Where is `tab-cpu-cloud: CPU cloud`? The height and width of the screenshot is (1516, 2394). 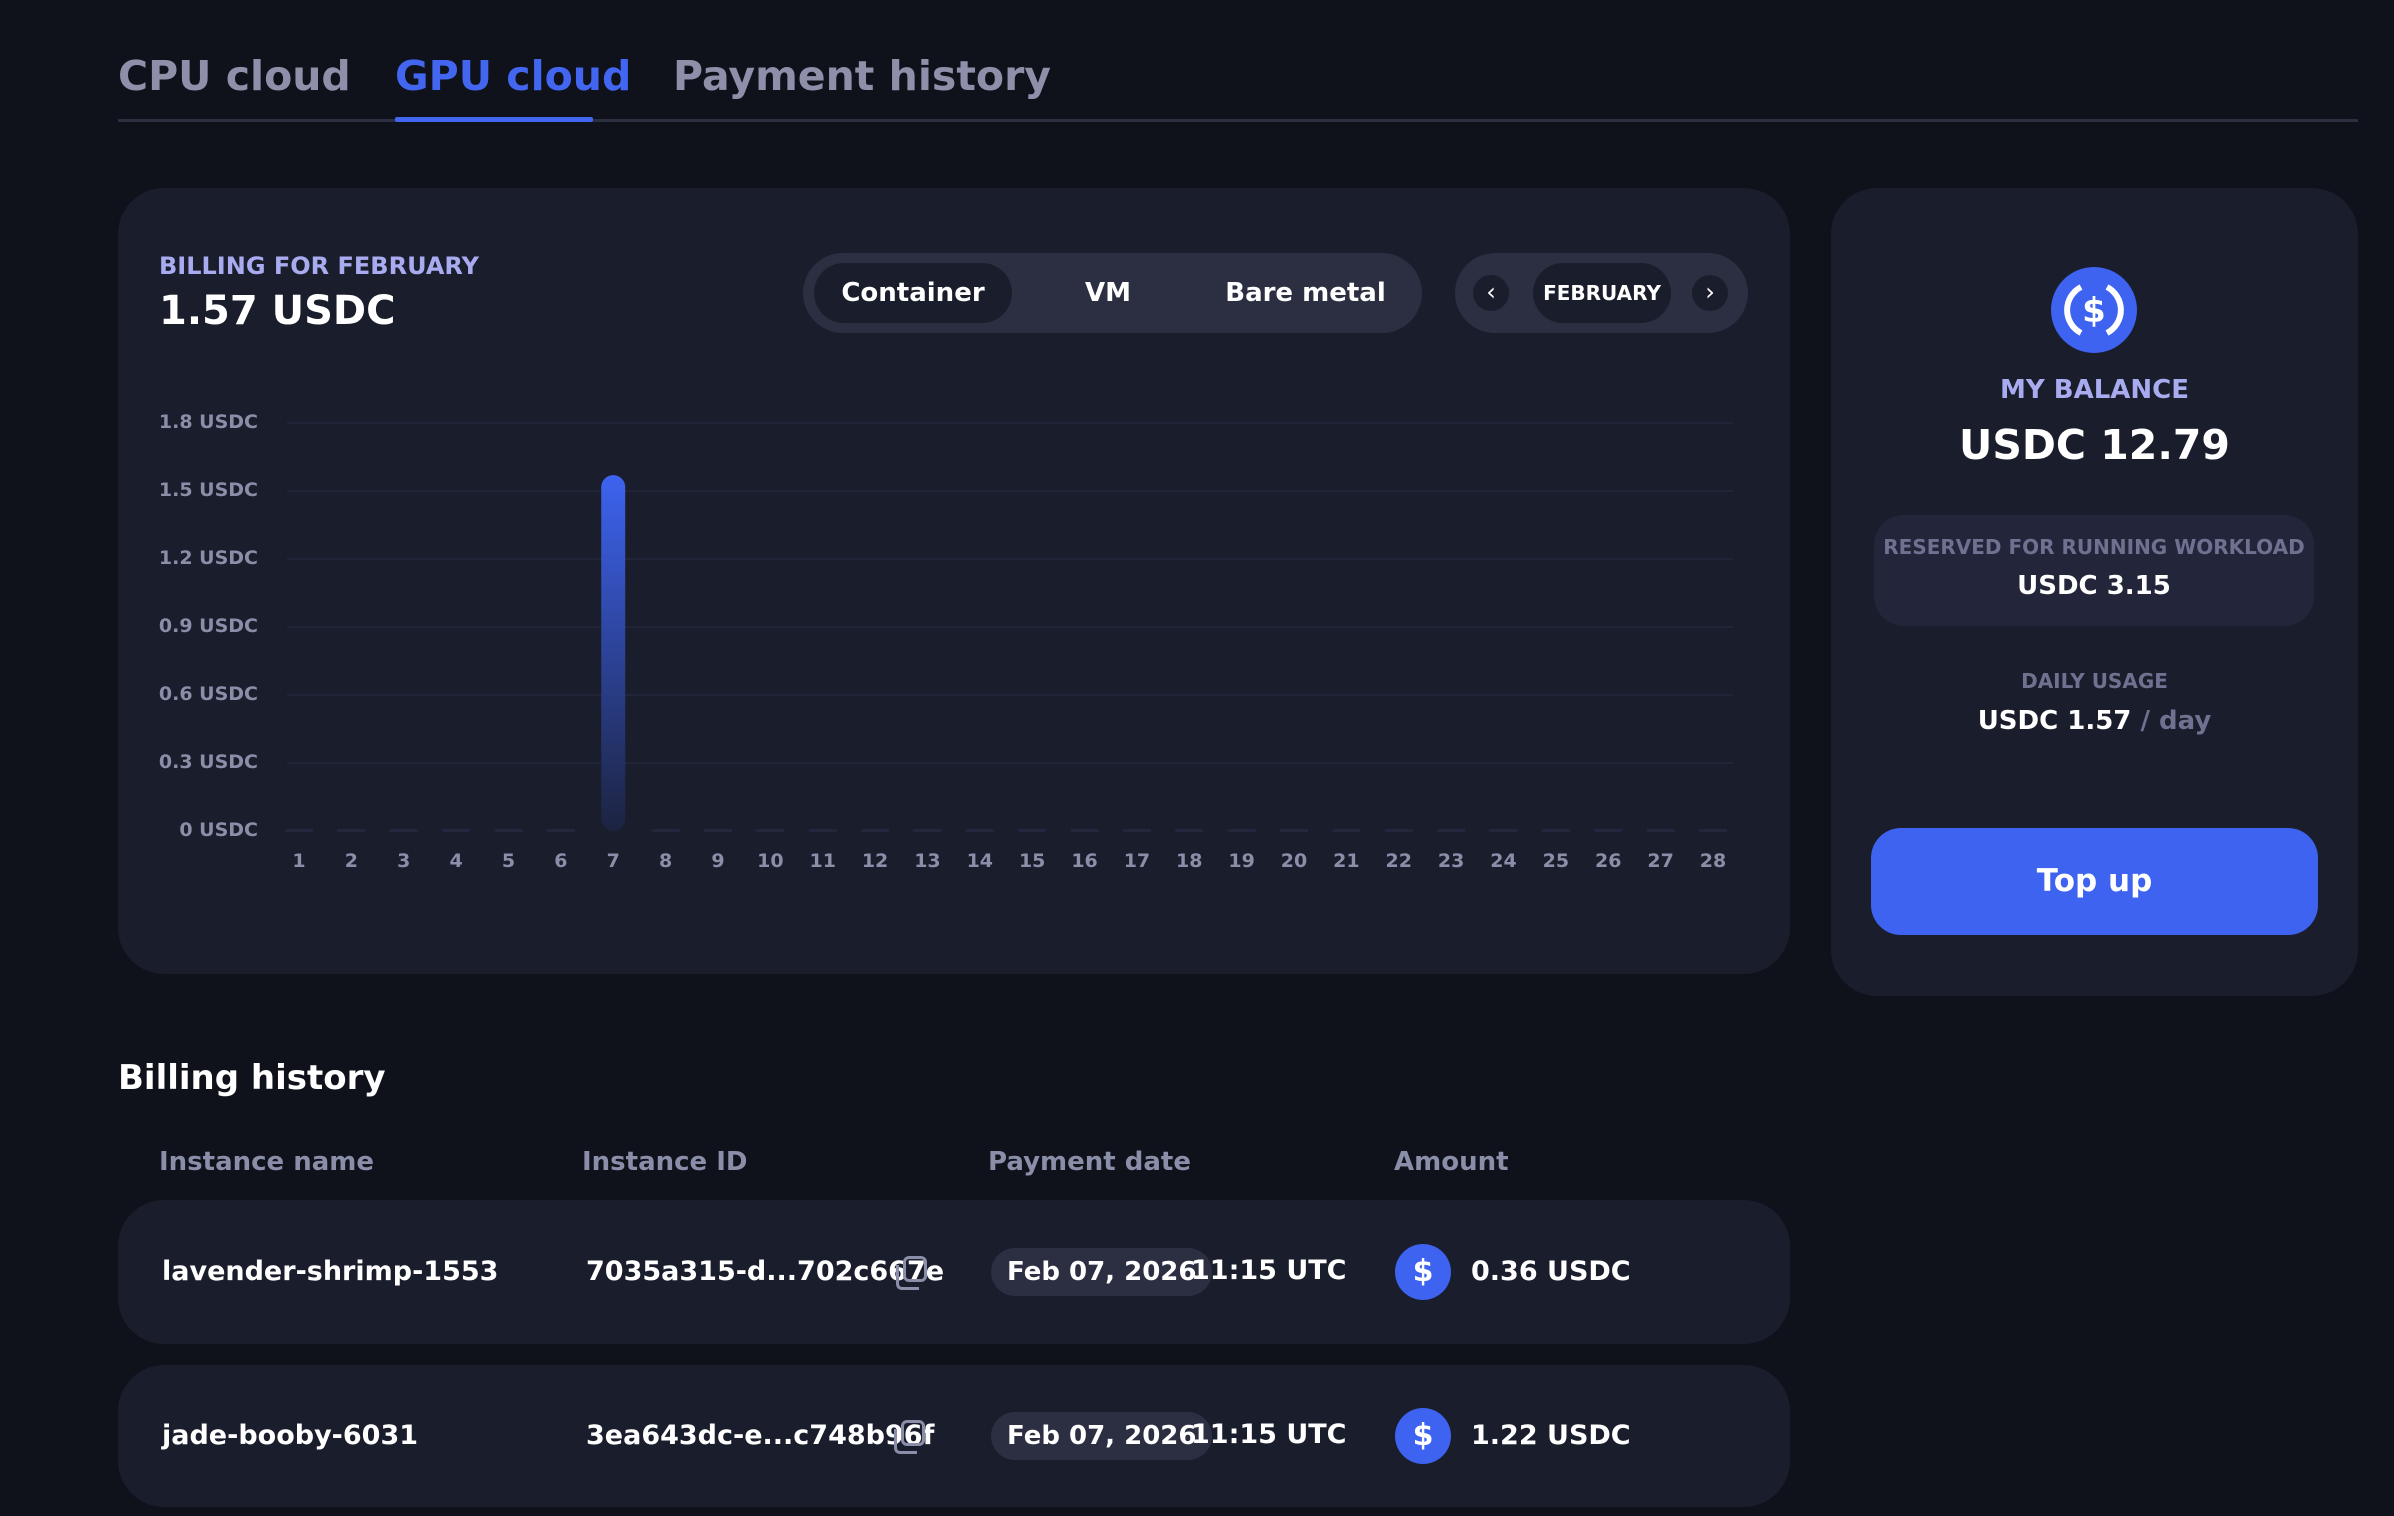
tab-cpu-cloud: CPU cloud is located at coordinates (234, 76).